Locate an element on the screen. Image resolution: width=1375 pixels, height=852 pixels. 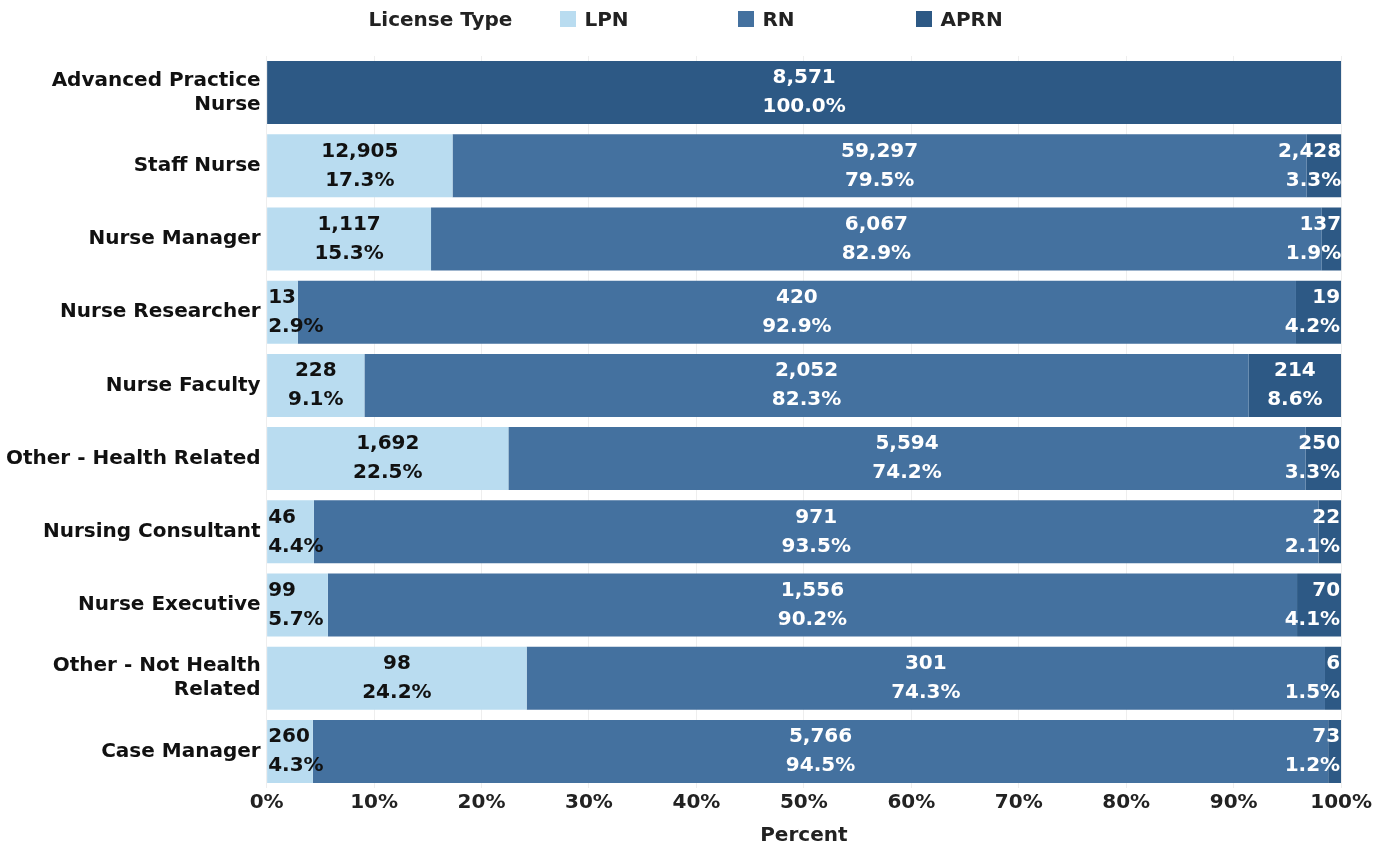
y-tick-label: Nurse Researcher is located at coordinates (160, 310).